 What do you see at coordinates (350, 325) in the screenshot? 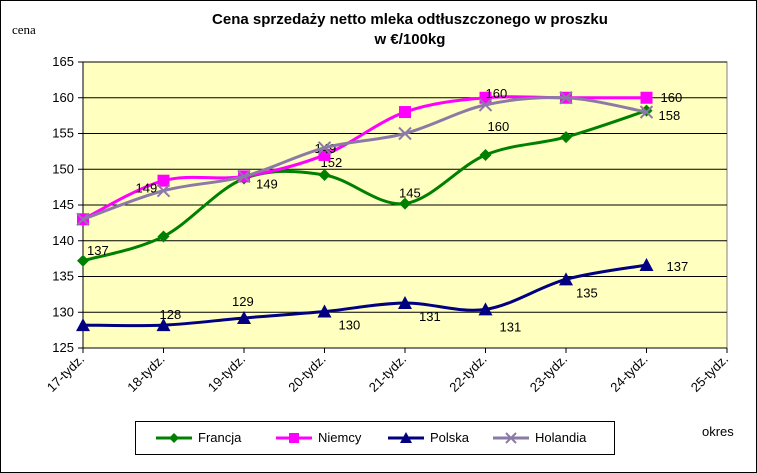
I see `data-label-polska: 130` at bounding box center [350, 325].